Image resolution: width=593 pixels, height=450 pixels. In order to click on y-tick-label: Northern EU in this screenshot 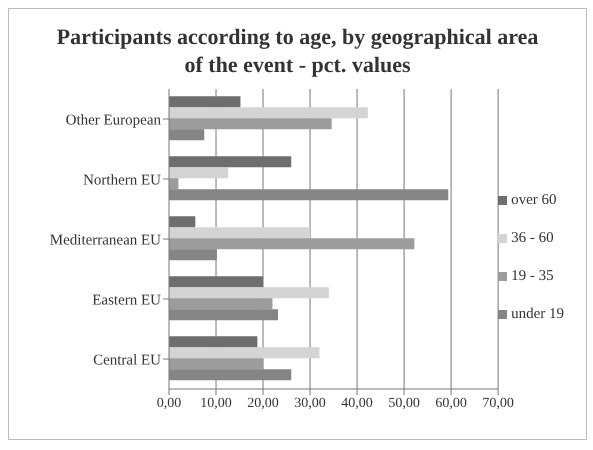, I will do `click(122, 180)`.